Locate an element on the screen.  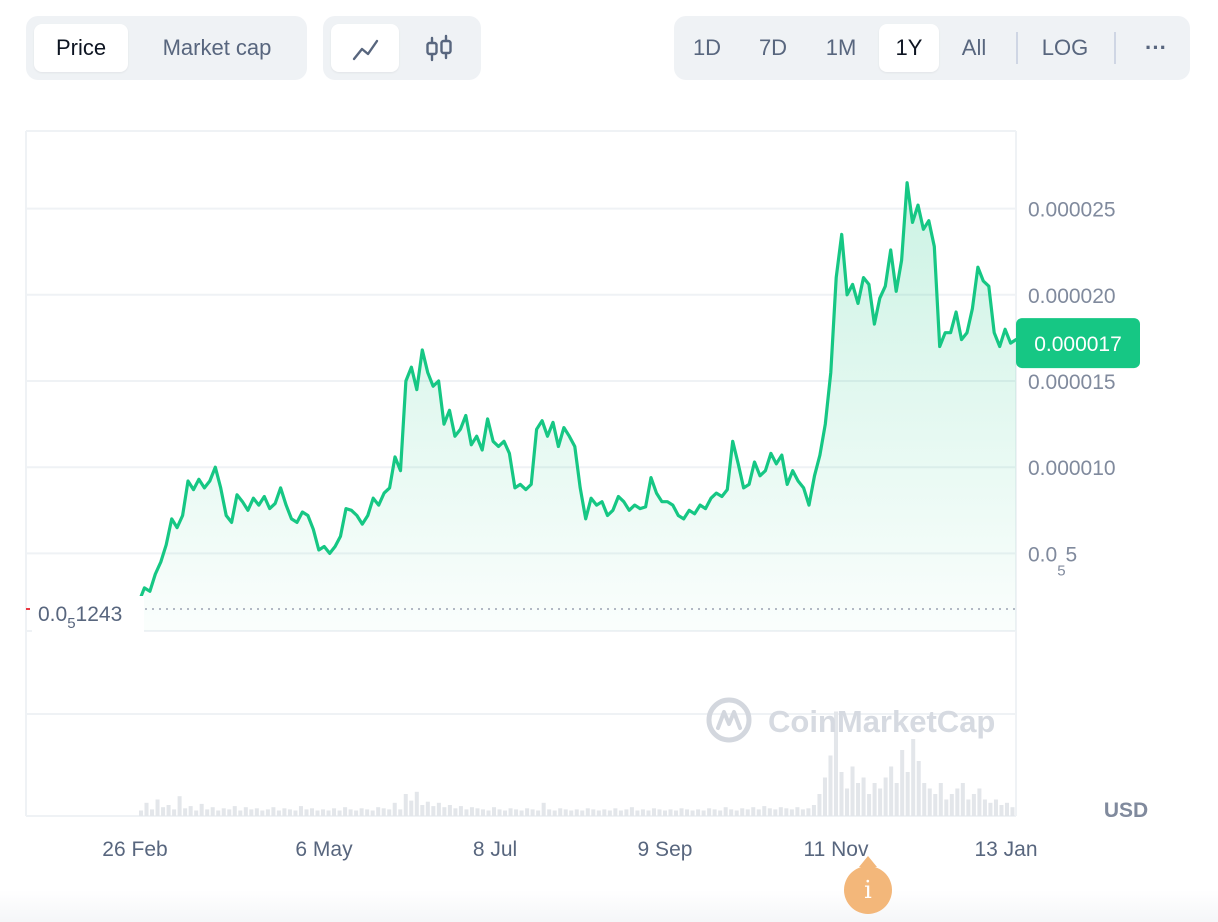
log-scale-button: LOG is located at coordinates (1065, 47).